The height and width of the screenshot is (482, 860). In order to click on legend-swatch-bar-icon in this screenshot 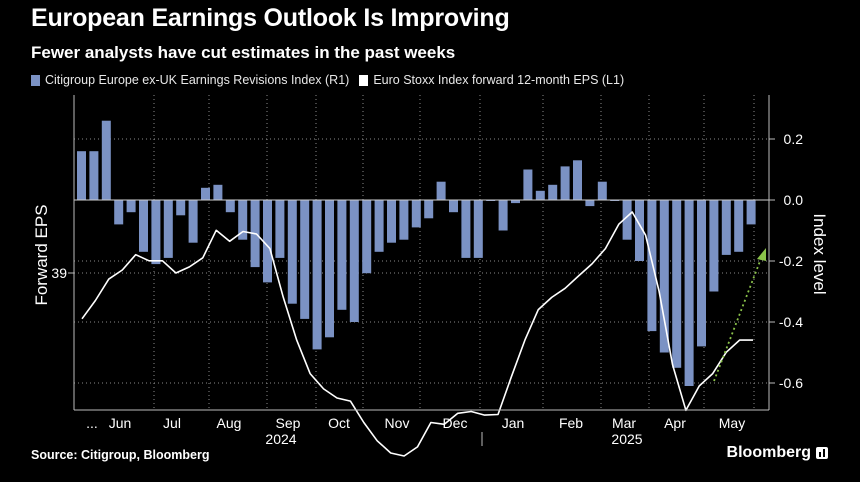, I will do `click(35, 80)`.